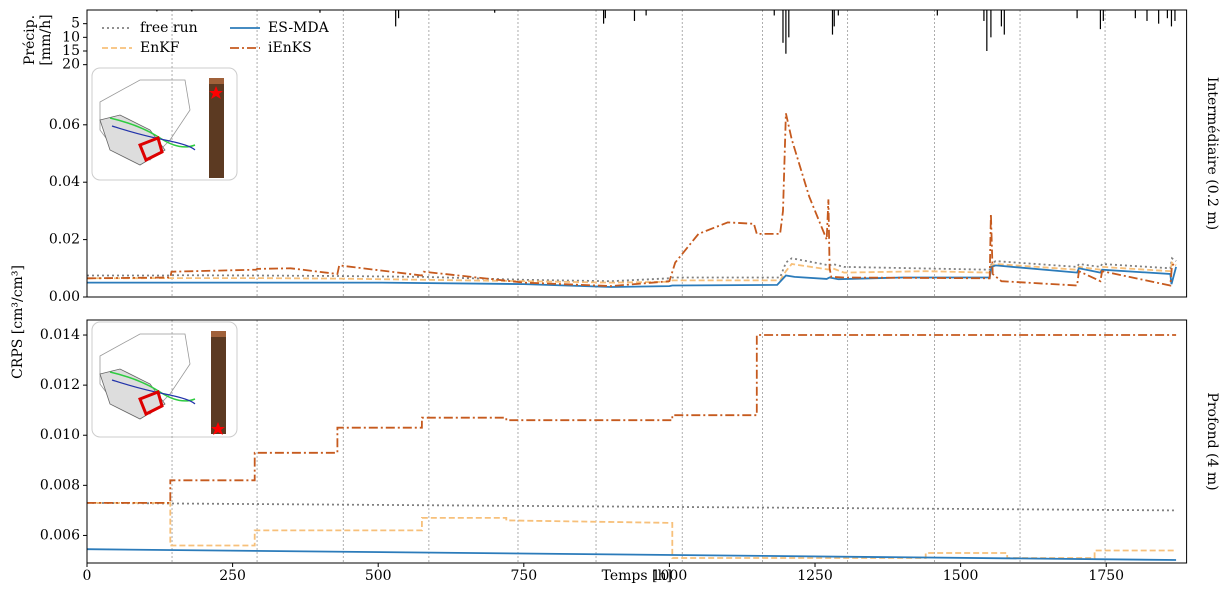 The width and height of the screenshot is (1228, 589). What do you see at coordinates (46, 39) in the screenshot?
I see `y-axis-label: [mm/h]` at bounding box center [46, 39].